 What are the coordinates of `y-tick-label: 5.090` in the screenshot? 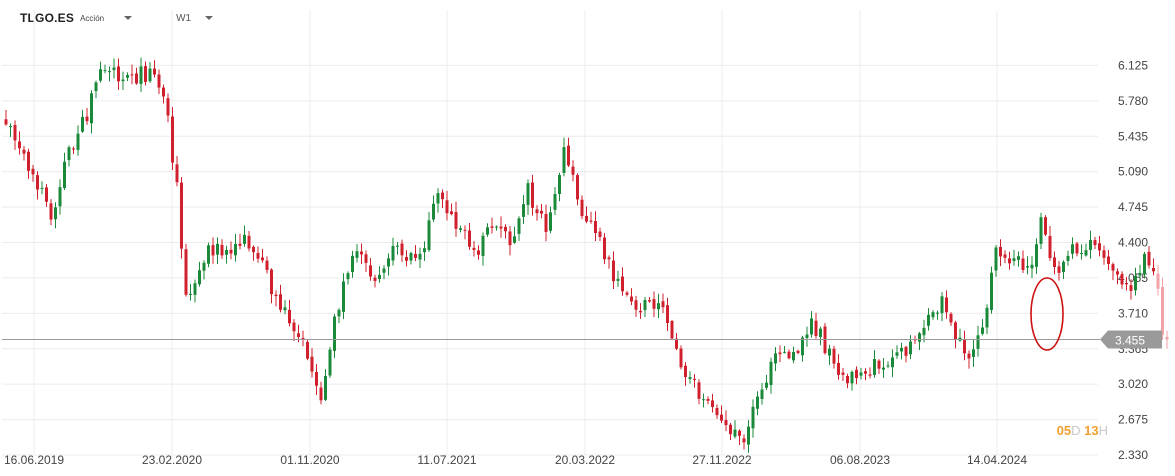 It's located at (1133, 172).